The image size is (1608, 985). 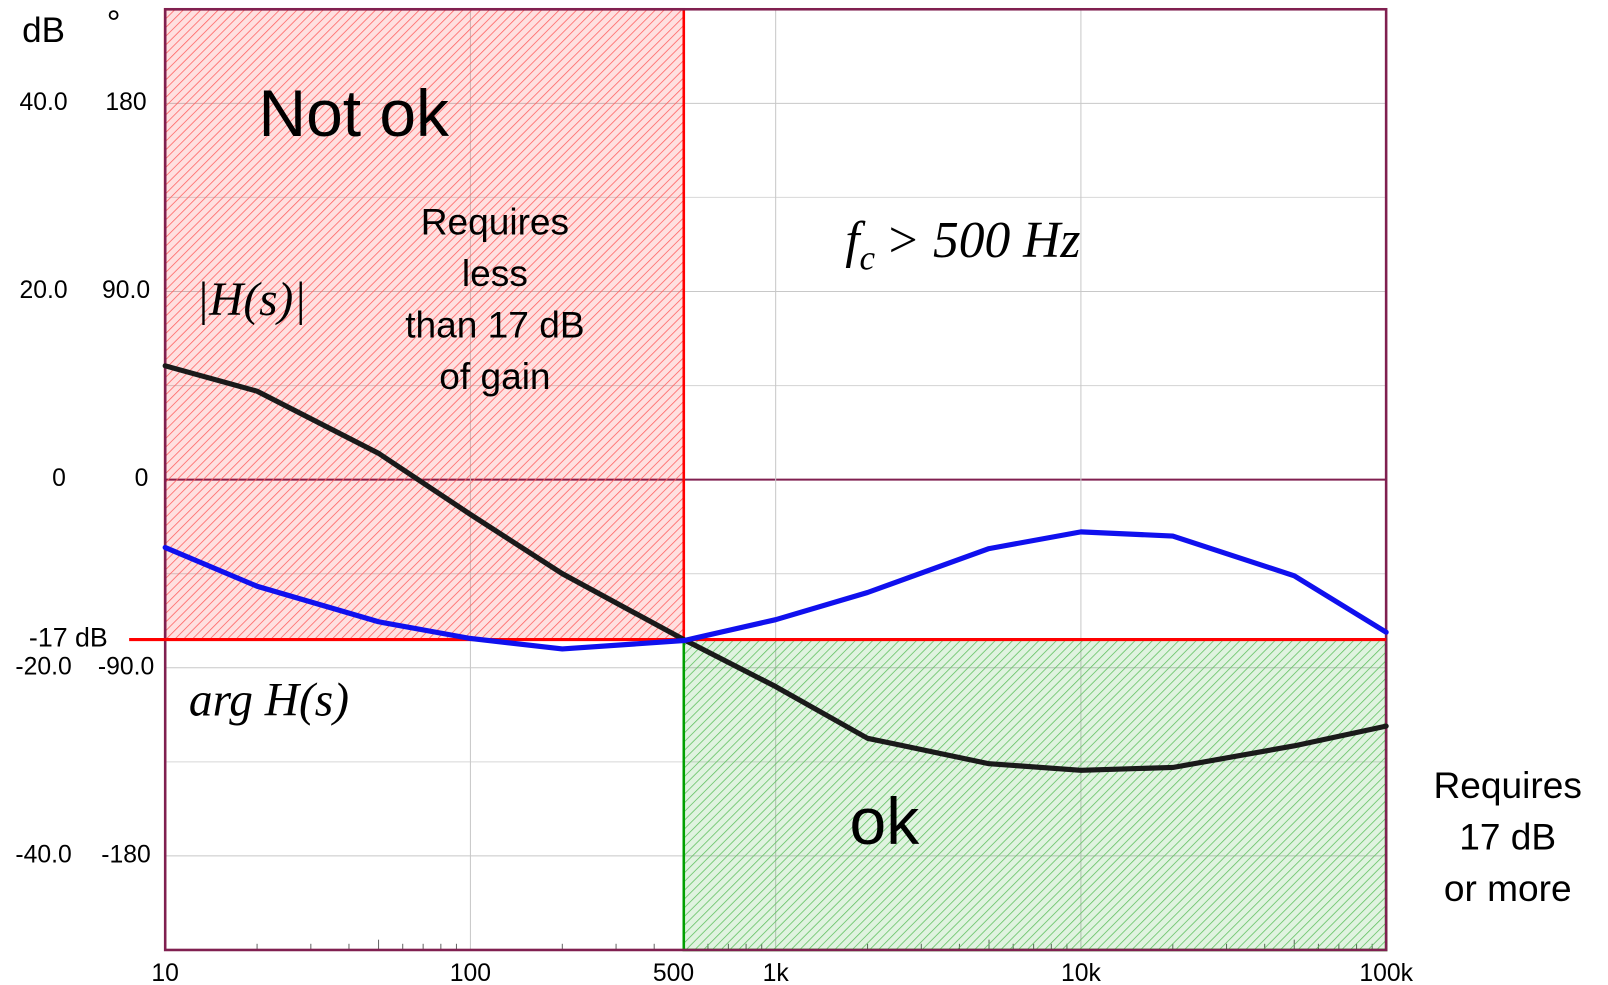 I want to click on region-label: Not ok, so click(x=354, y=113).